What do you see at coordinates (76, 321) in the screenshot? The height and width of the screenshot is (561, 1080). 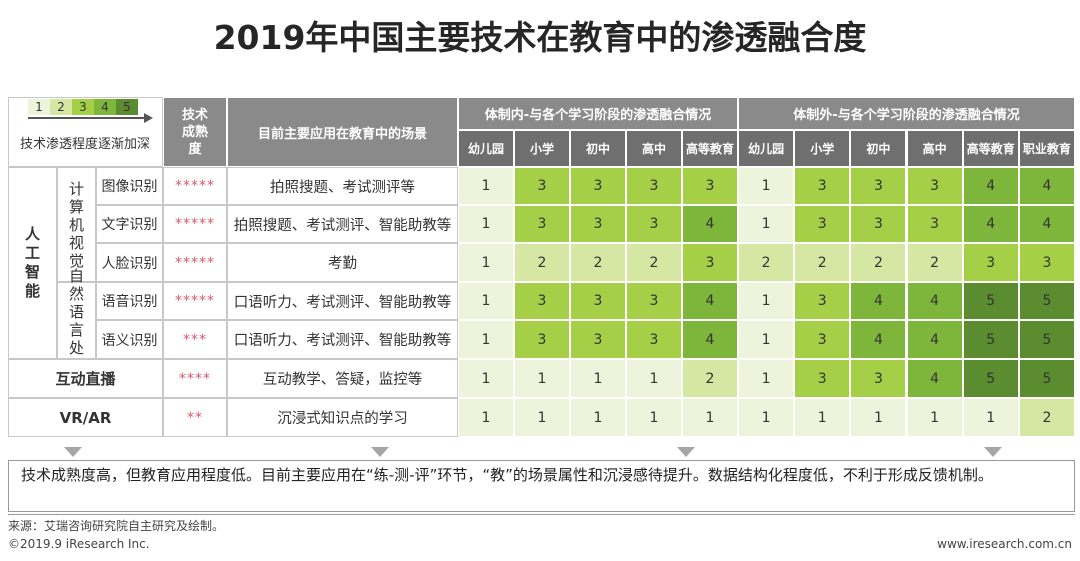 I see `subgroup-name: 自然语言处理` at bounding box center [76, 321].